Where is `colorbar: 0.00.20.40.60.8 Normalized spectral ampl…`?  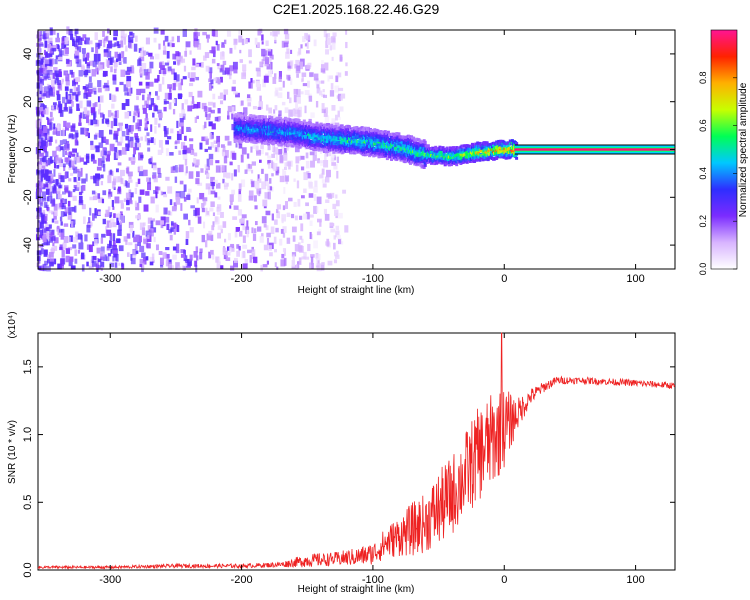
colorbar: 0.00.20.40.60.8 Normalized spectral ampl… is located at coordinates (723, 152).